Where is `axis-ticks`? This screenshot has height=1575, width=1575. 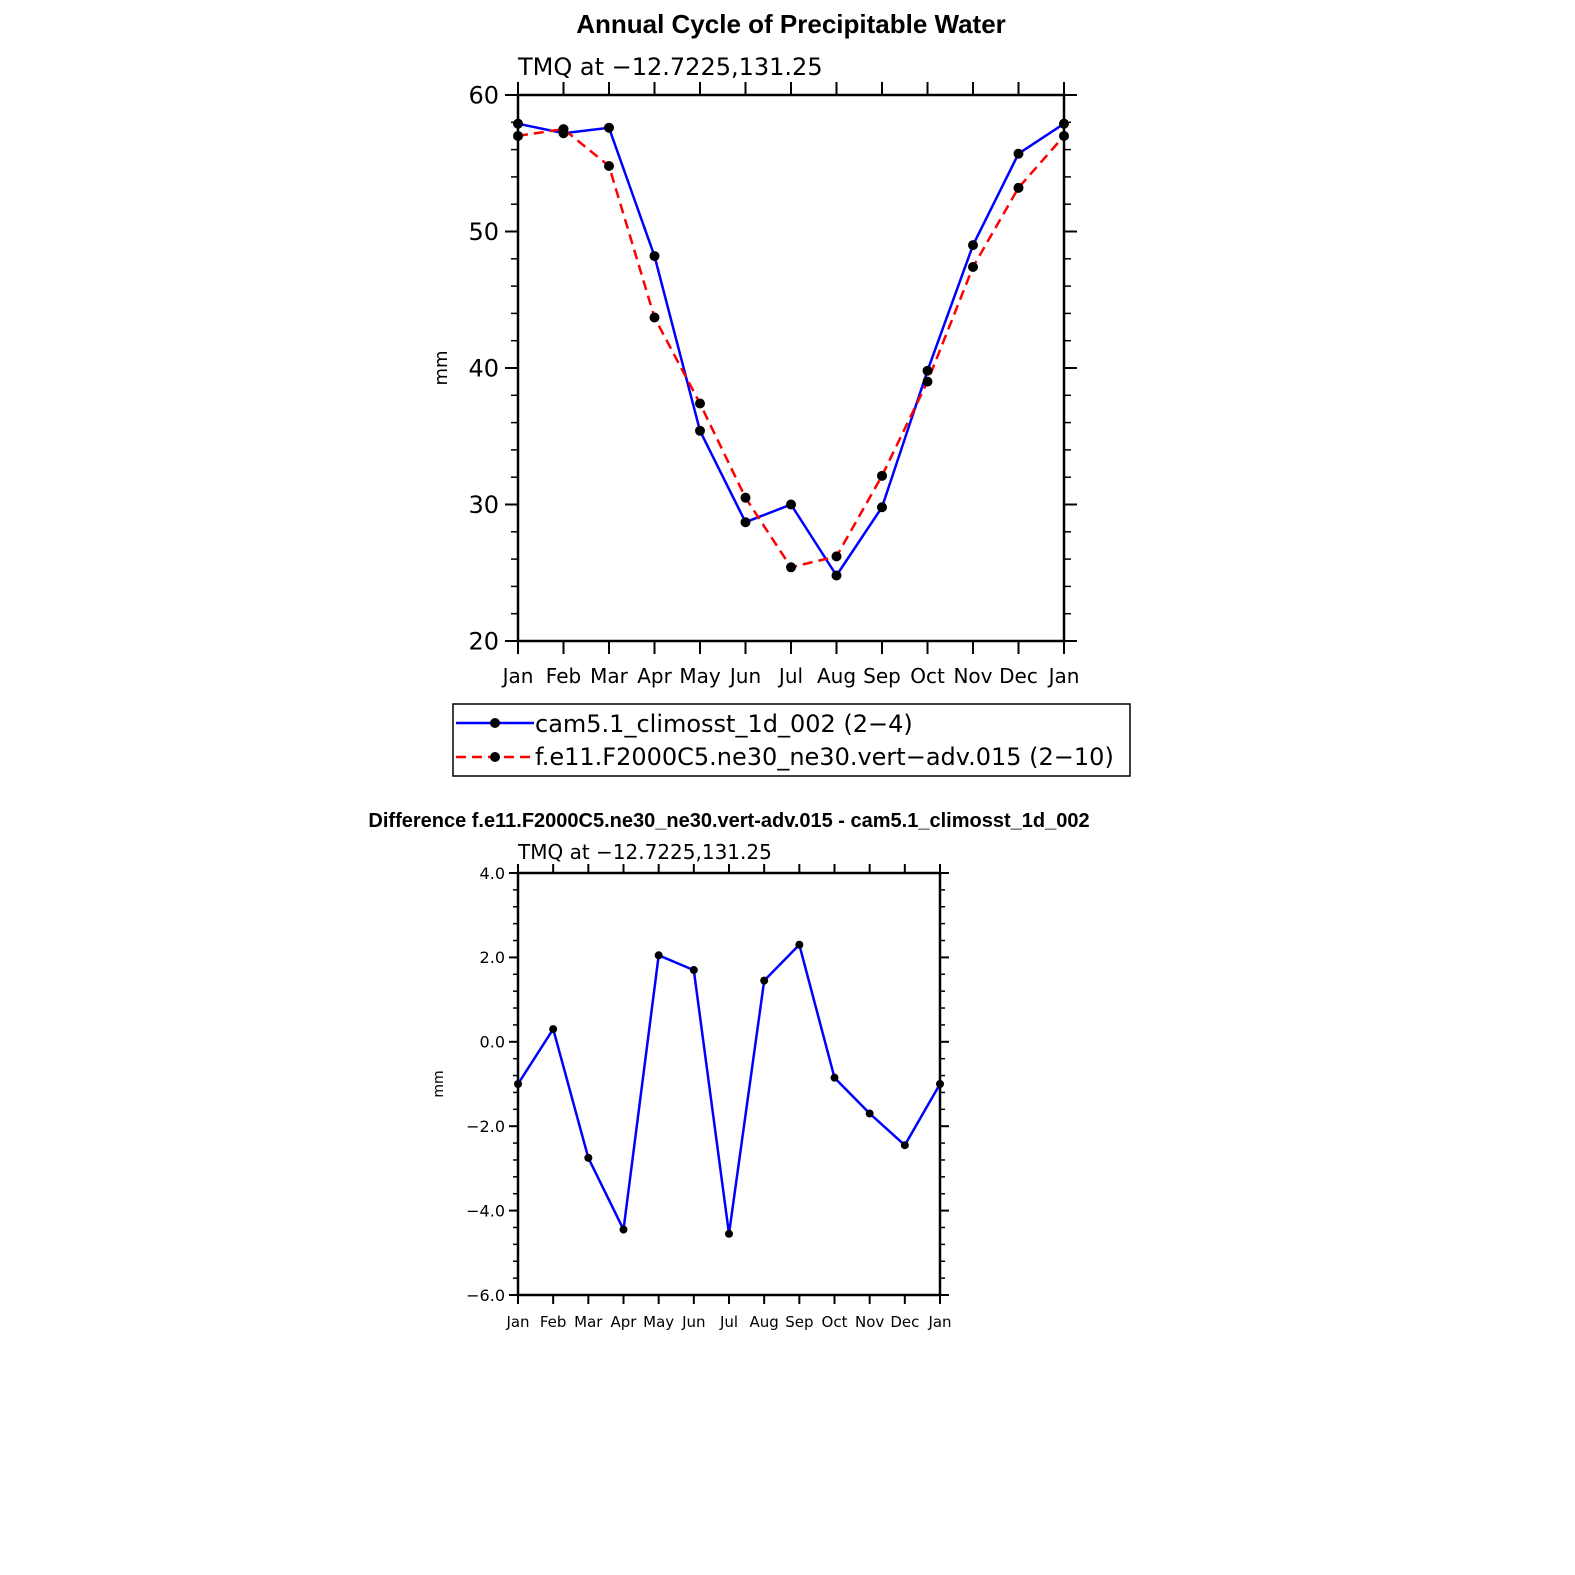
axis-ticks is located at coordinates (729, 1084).